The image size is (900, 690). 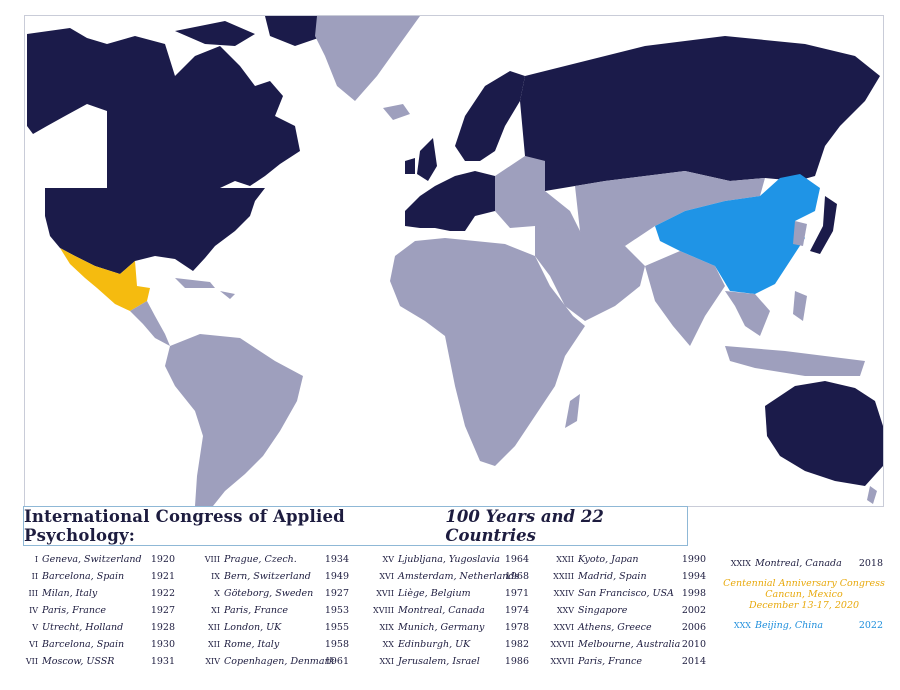 What do you see at coordinates (700, 113) in the screenshot?
I see `russia-shape` at bounding box center [700, 113].